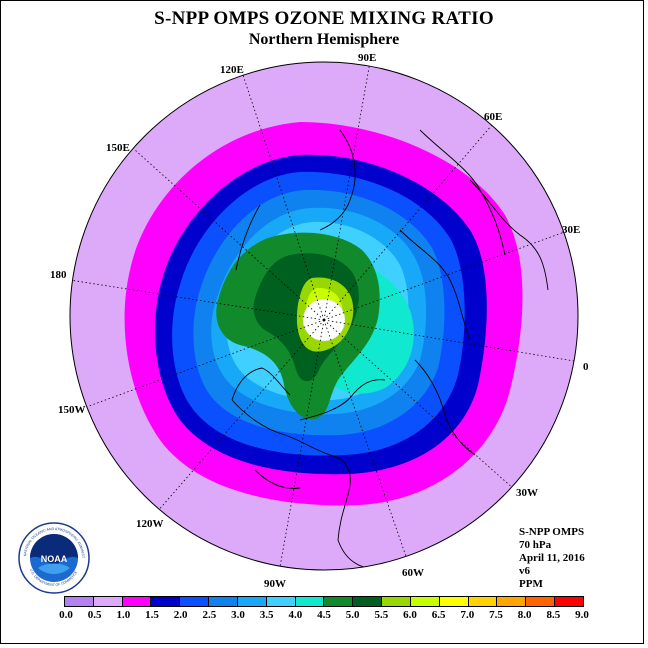 Image resolution: width=648 pixels, height=648 pixels. What do you see at coordinates (123, 615) in the screenshot?
I see `colorbar-tick-label: 1.0` at bounding box center [123, 615].